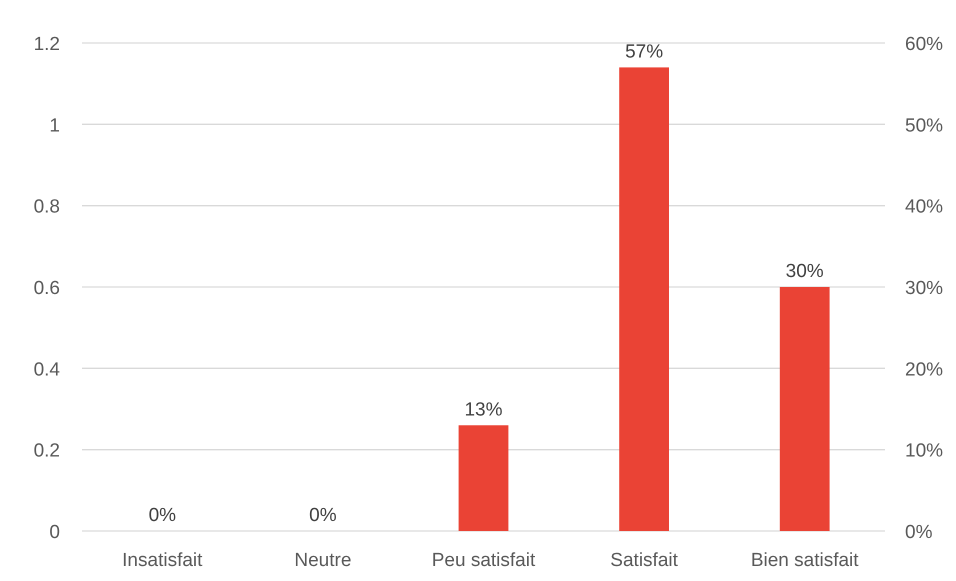 Image resolution: width=956 pixels, height=581 pixels. What do you see at coordinates (323, 560) in the screenshot?
I see `x-tick-label: Neutre` at bounding box center [323, 560].